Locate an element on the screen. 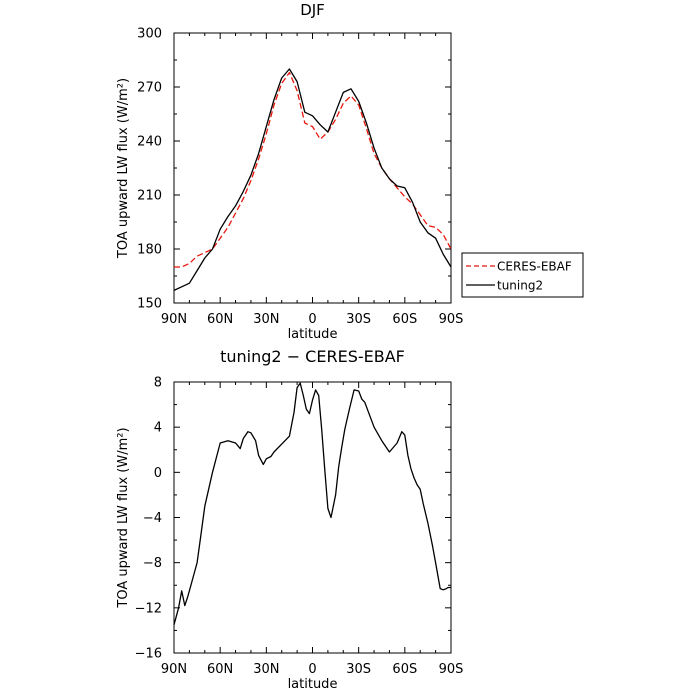 This screenshot has width=700, height=700. y-tick-label: 300 is located at coordinates (149, 34).